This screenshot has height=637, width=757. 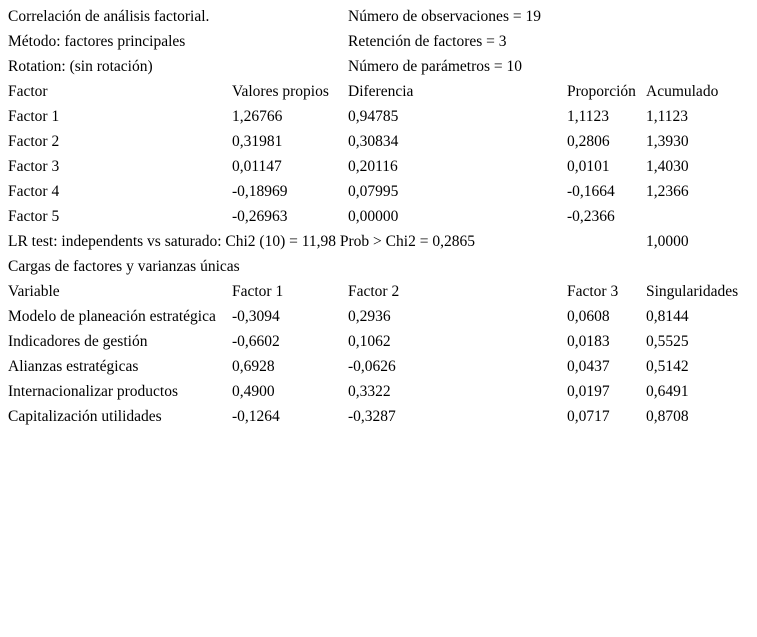 What do you see at coordinates (692, 291) in the screenshot?
I see `column-header-uniqueness: Singularidades` at bounding box center [692, 291].